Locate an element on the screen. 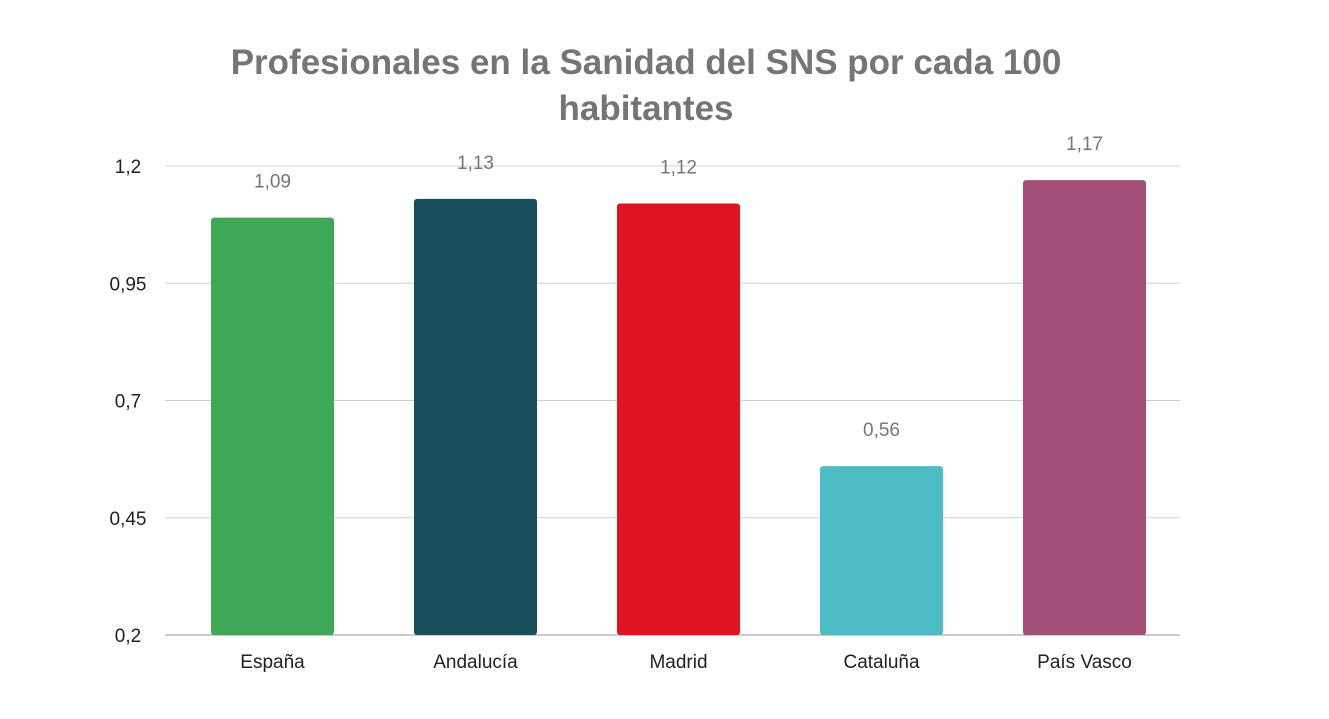 The height and width of the screenshot is (719, 1329). x-tick-label: Cataluña is located at coordinates (881, 662).